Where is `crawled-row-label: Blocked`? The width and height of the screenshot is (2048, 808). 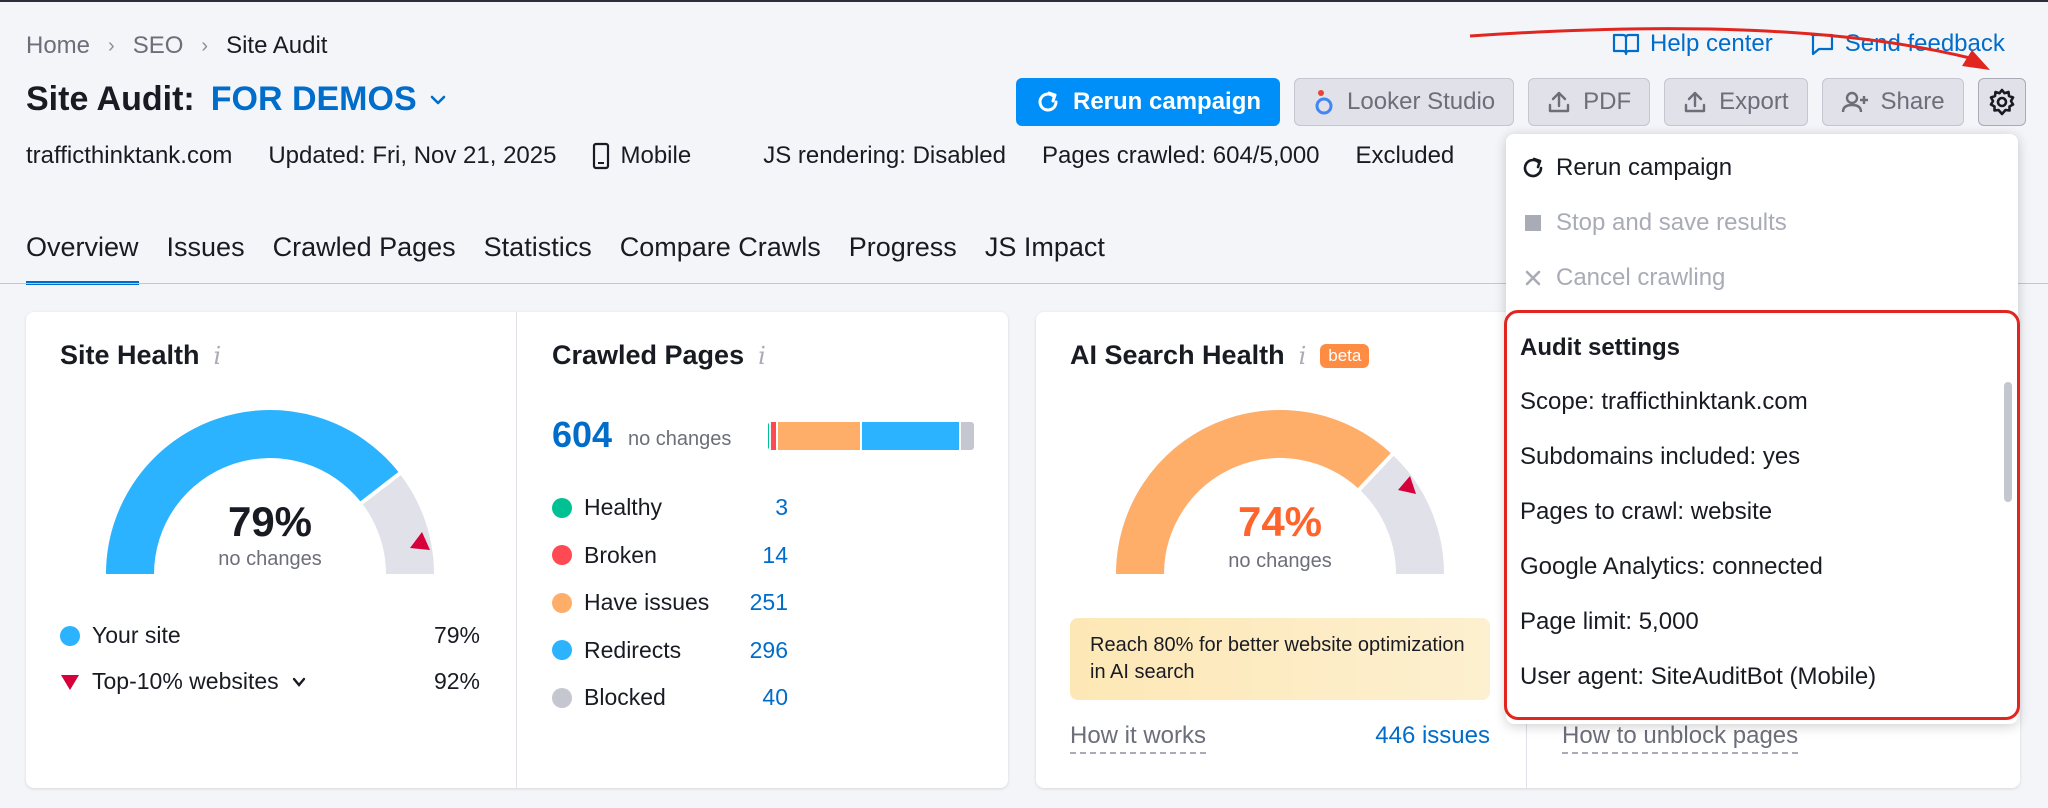 crawled-row-label: Blocked is located at coordinates (625, 697).